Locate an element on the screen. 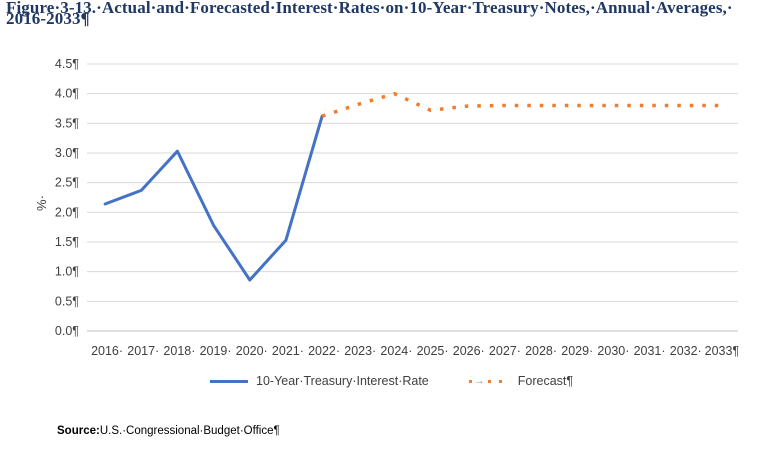  y-tick-label: 4.0¶ is located at coordinates (67, 94).